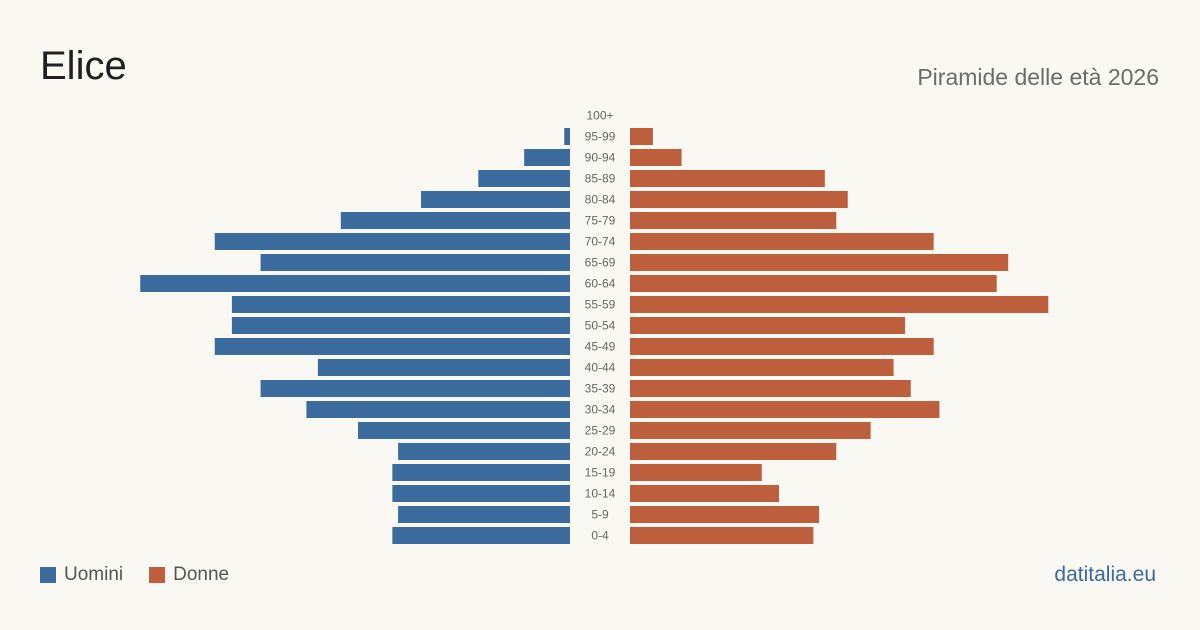 This screenshot has height=630, width=1200. Describe the element at coordinates (201, 574) in the screenshot. I see `legend-label-women: Donne` at that location.